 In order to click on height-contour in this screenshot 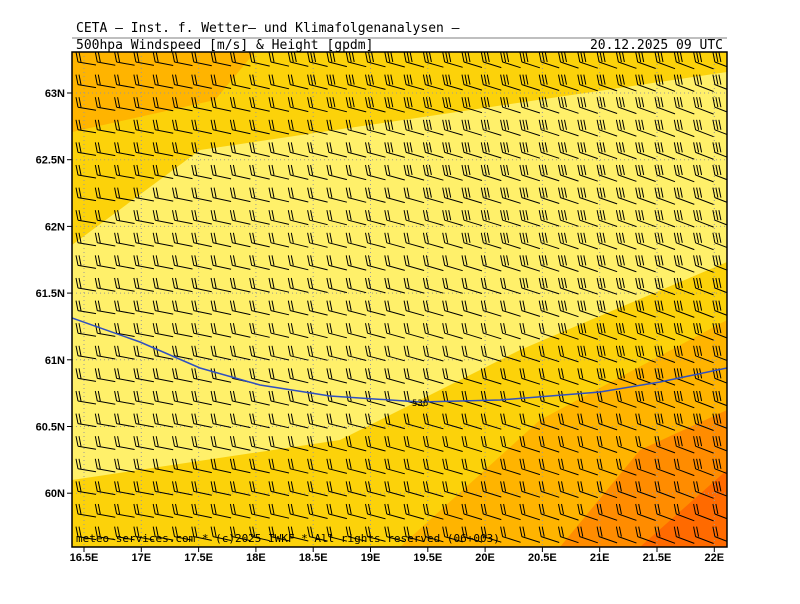, I will do `click(399, 360)`.